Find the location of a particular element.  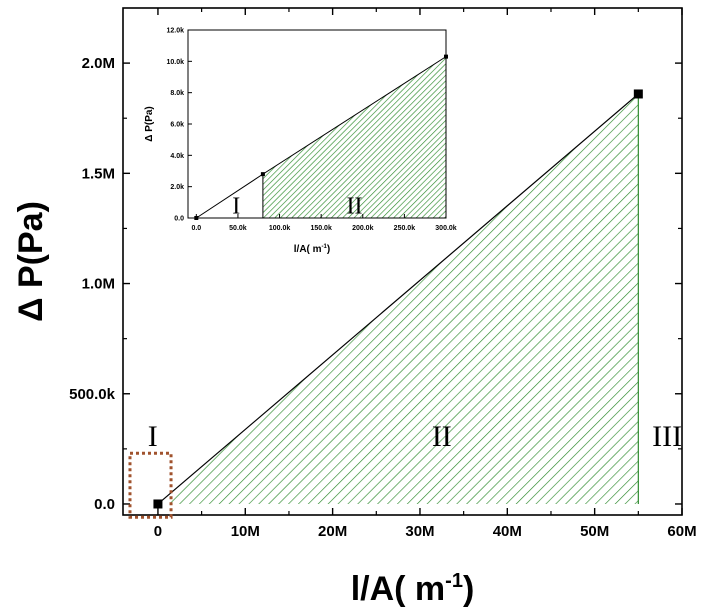

x-tick-label: 30M is located at coordinates (419, 531).